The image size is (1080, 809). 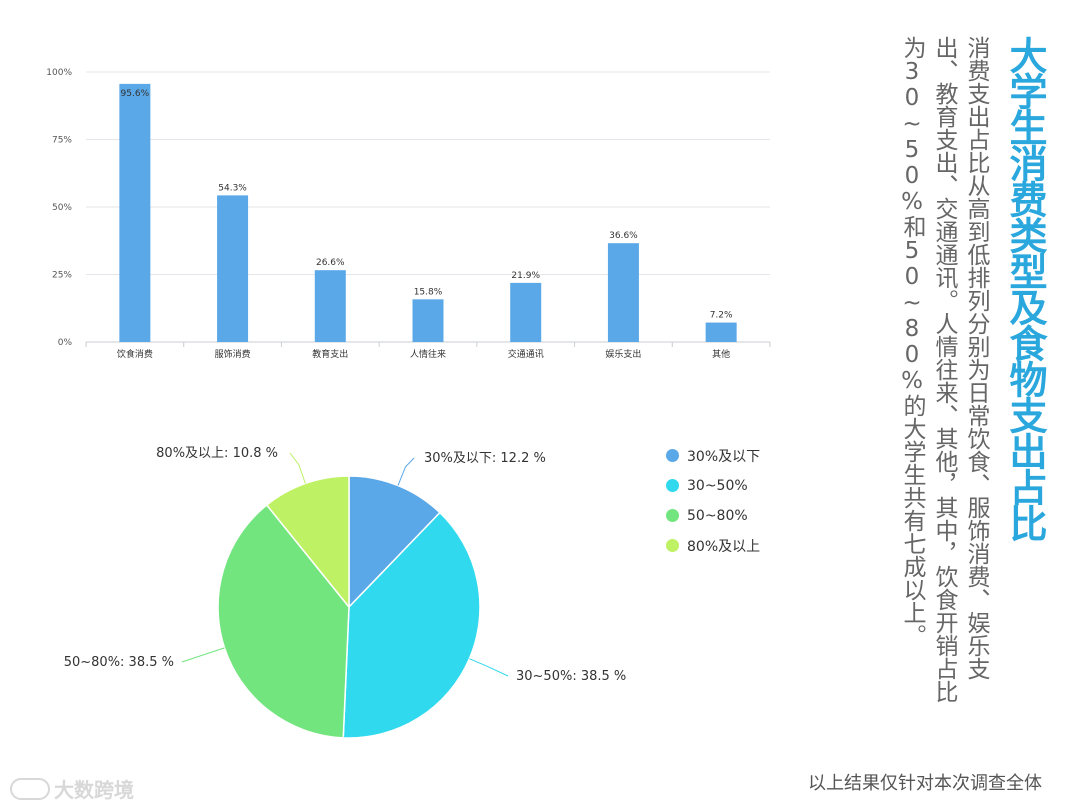 I want to click on x-tick-label: 服饰消费, so click(x=233, y=354).